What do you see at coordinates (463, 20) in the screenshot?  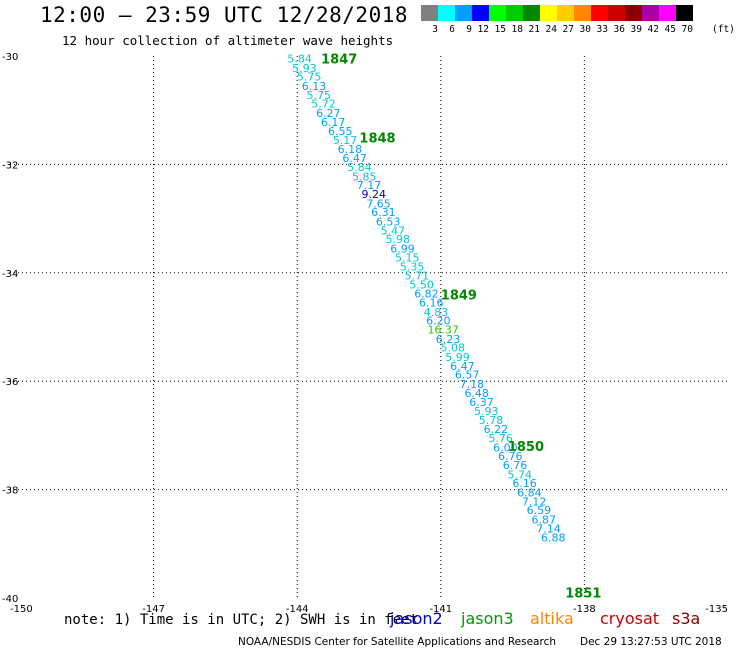 I see `color-scale-swatch: 9` at bounding box center [463, 20].